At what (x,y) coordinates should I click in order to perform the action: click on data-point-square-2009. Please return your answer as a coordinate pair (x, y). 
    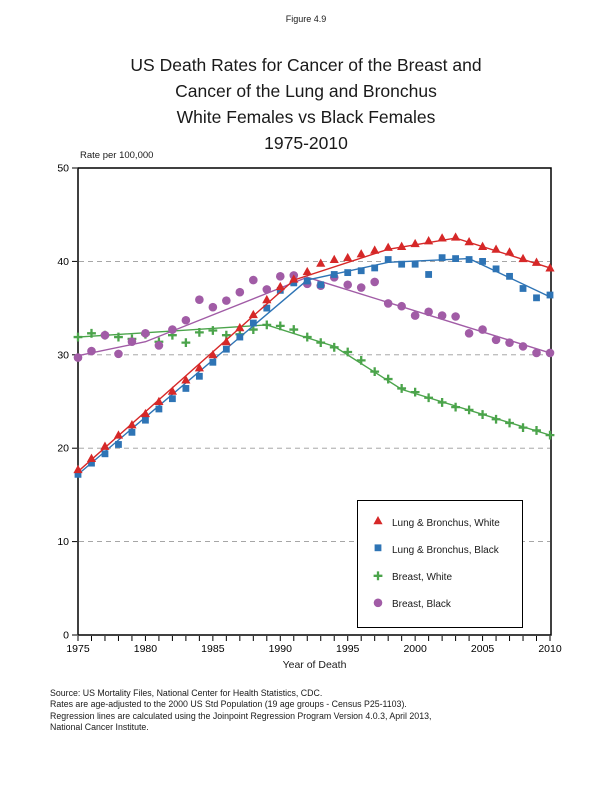
    Looking at the image, I should click on (536, 298).